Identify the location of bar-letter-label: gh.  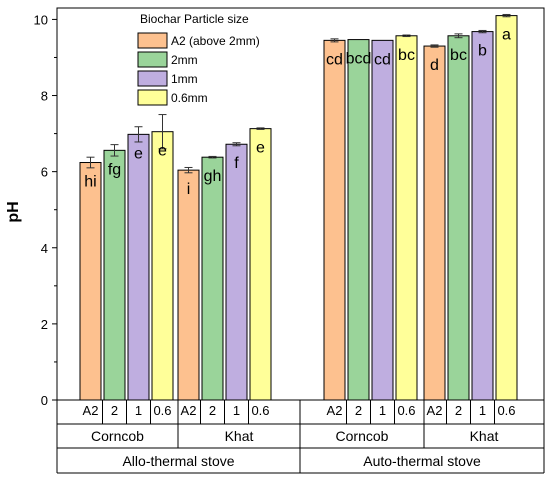
(213, 176).